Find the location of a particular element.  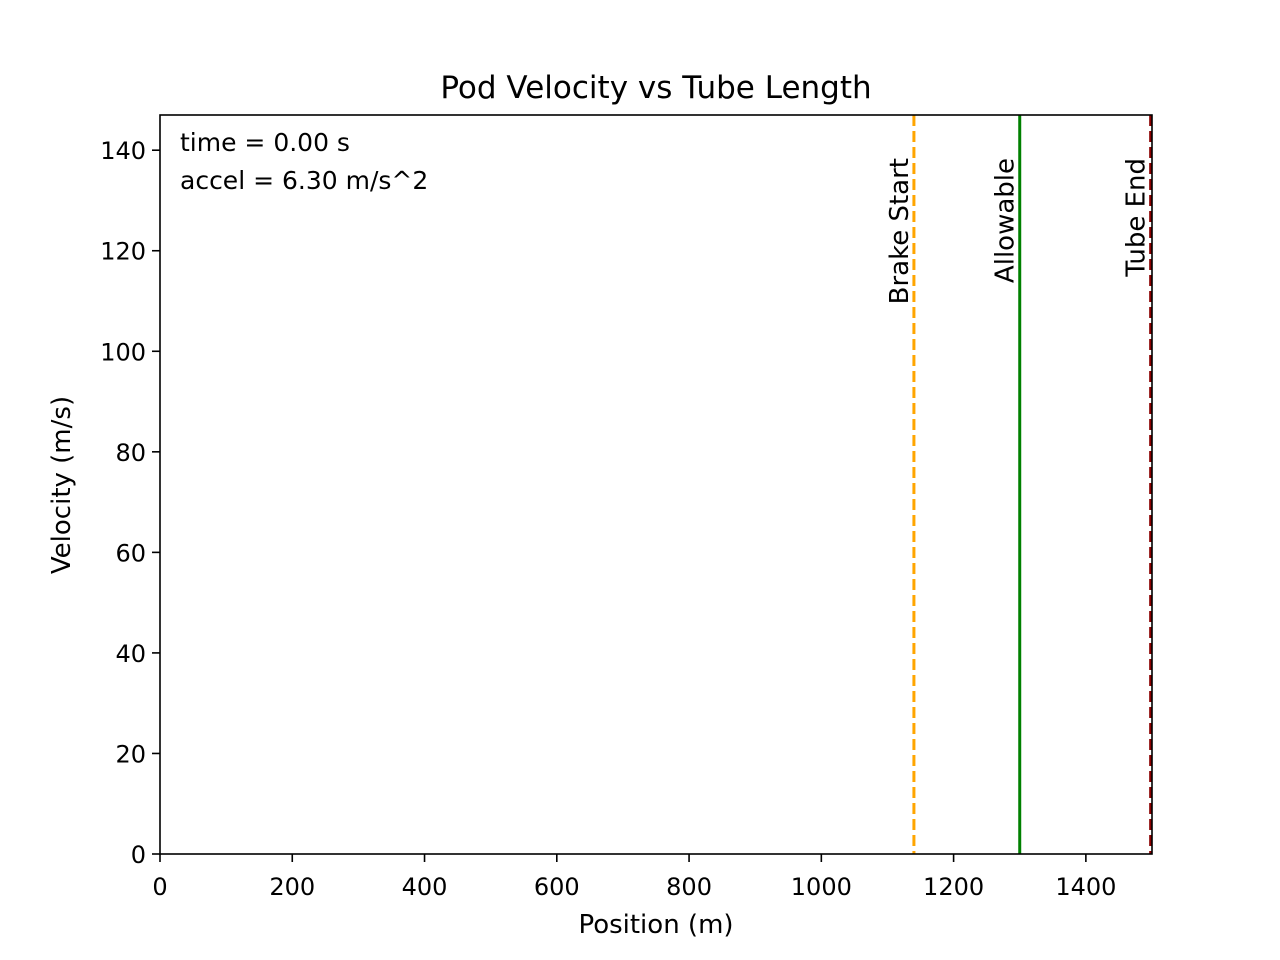

x-axis-ticks: 0 200 400 600 800 1000 1200 1400 is located at coordinates (634, 877).